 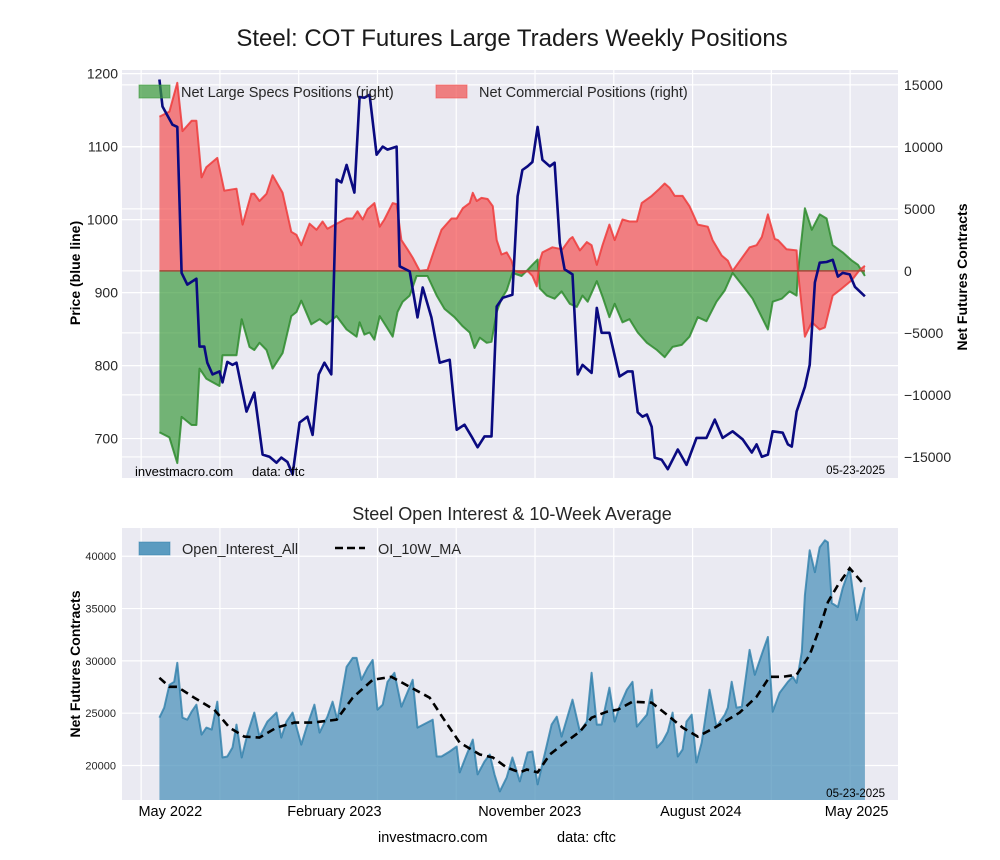 What do you see at coordinates (184, 471) in the screenshot?
I see `source-annotation: investmacro.com` at bounding box center [184, 471].